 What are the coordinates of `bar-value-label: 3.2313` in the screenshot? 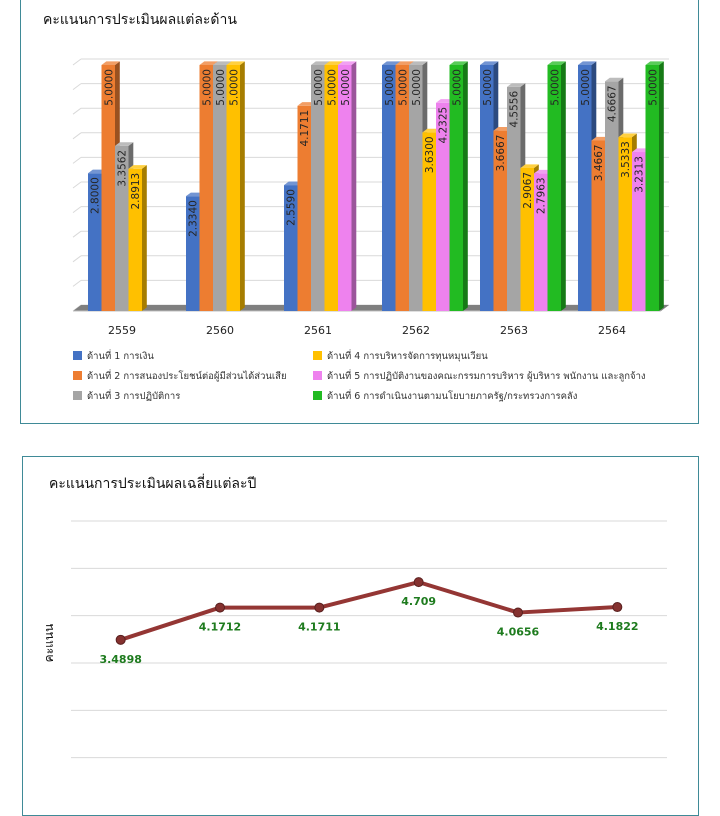 It's located at (640, 174).